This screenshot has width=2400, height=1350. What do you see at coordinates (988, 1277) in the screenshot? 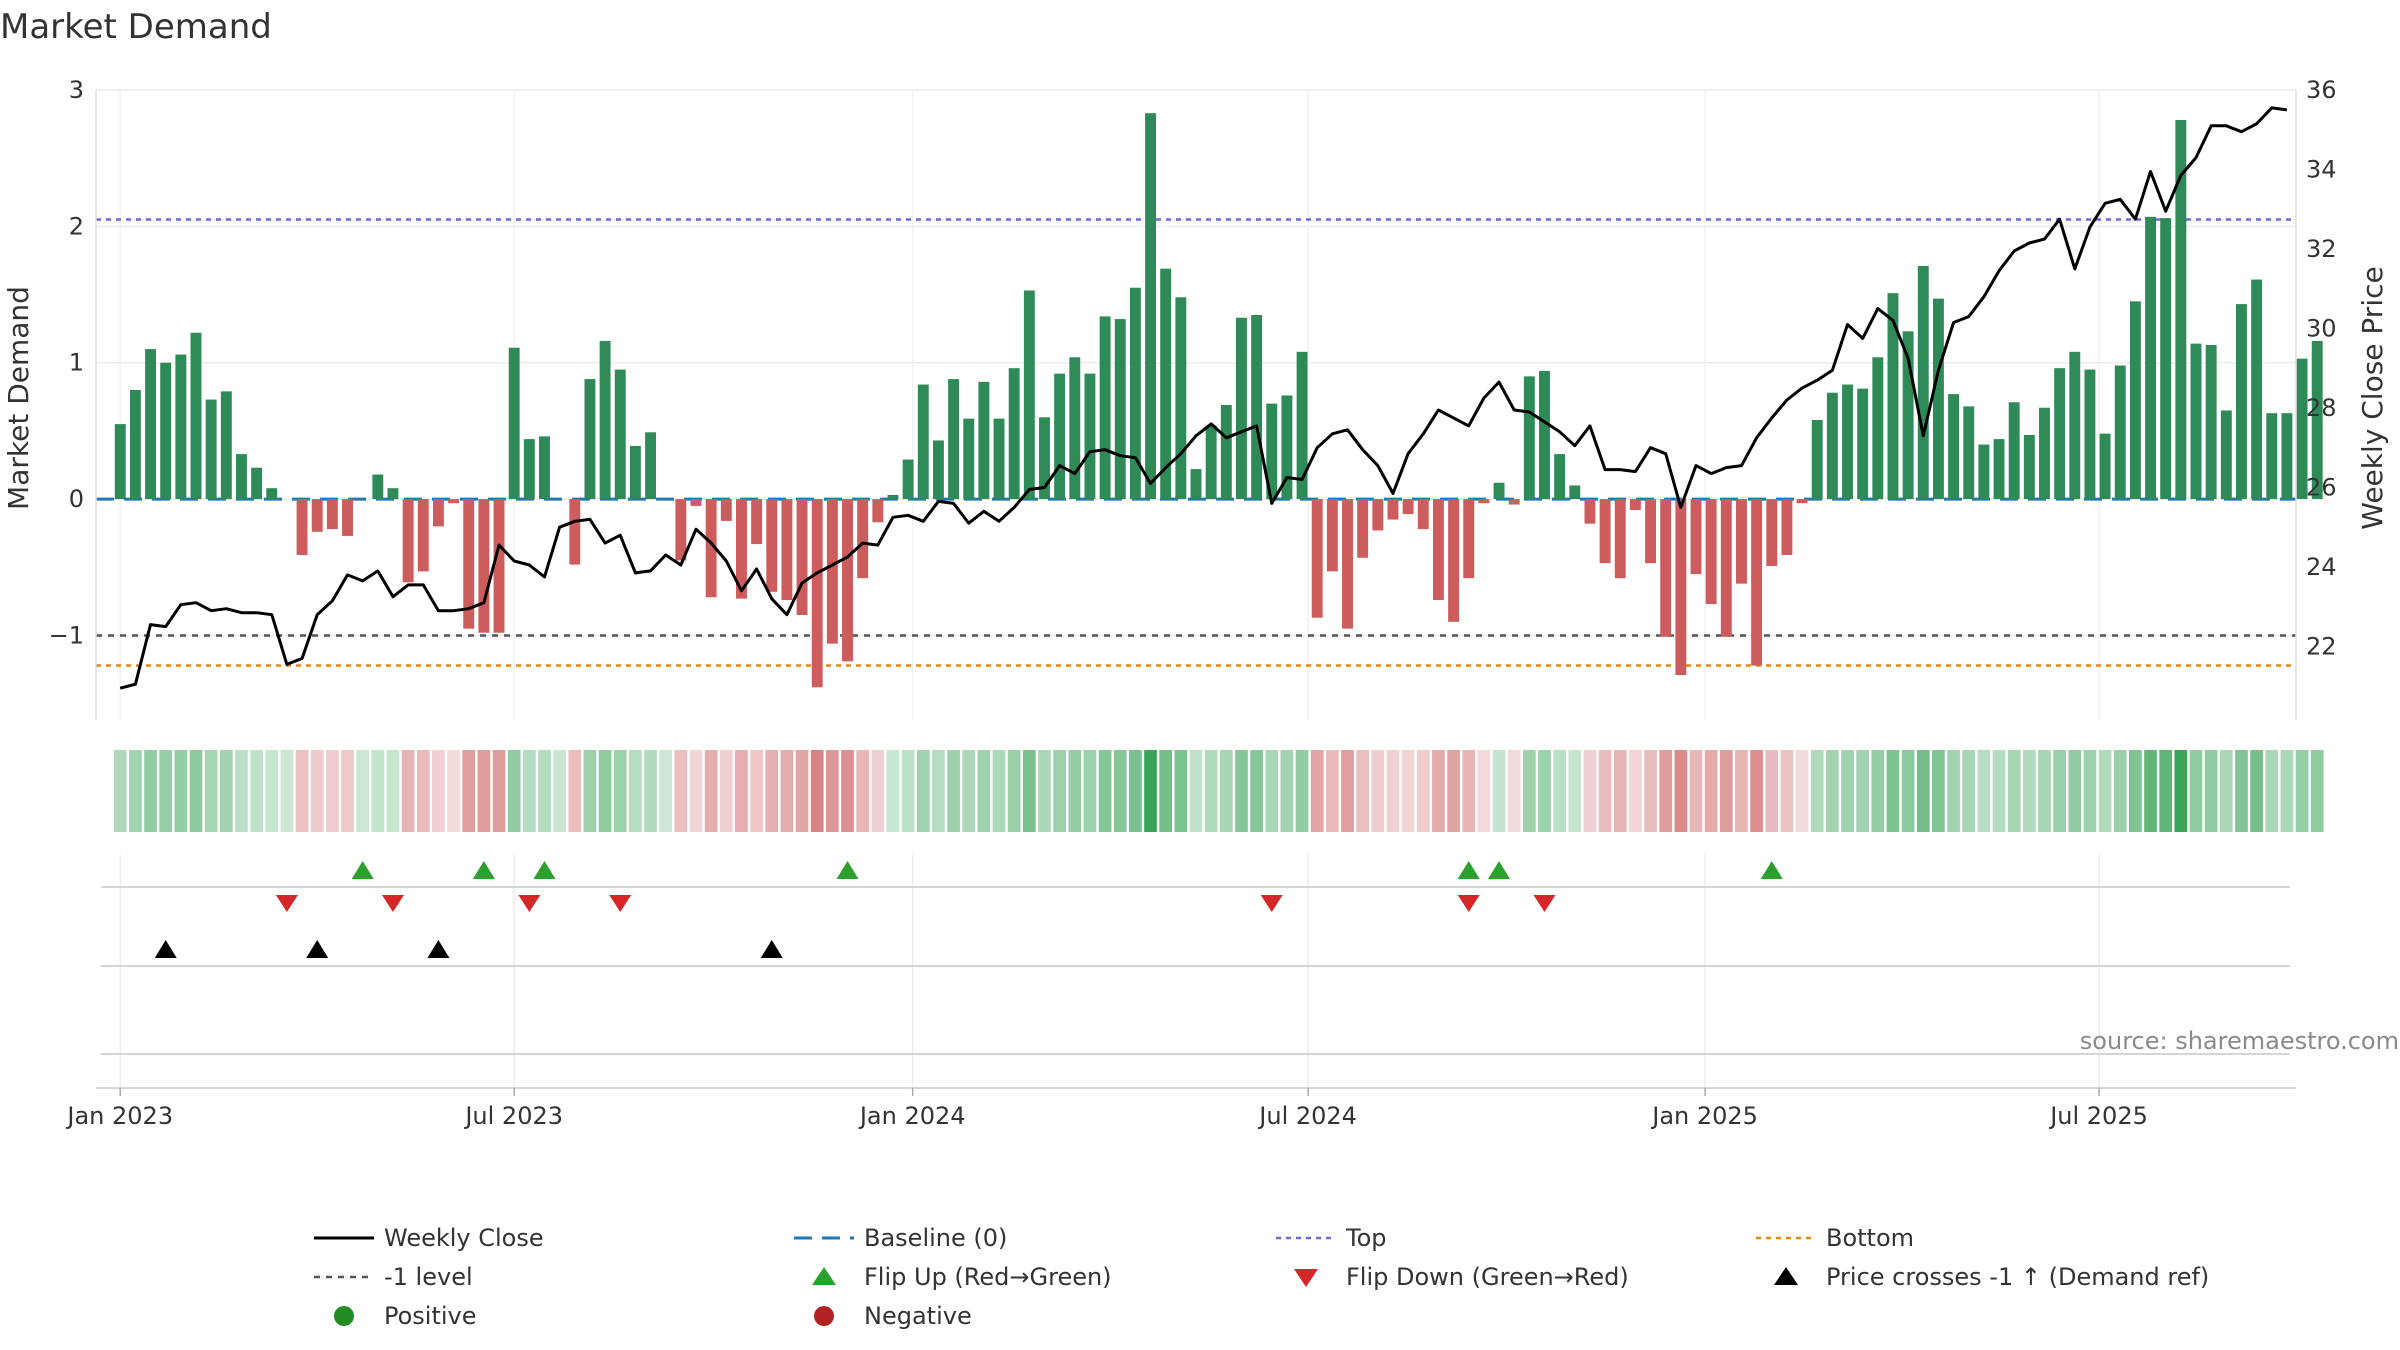
I see `legend-flipup-label: Flip Up (Red→Green)` at bounding box center [988, 1277].